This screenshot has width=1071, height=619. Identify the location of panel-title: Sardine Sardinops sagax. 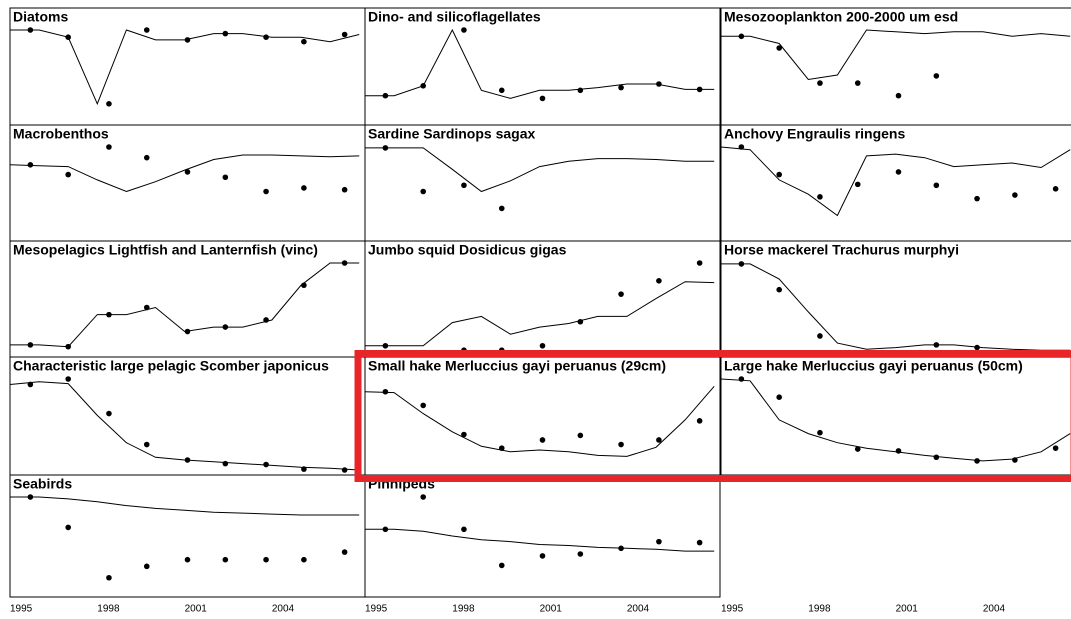
(451, 134).